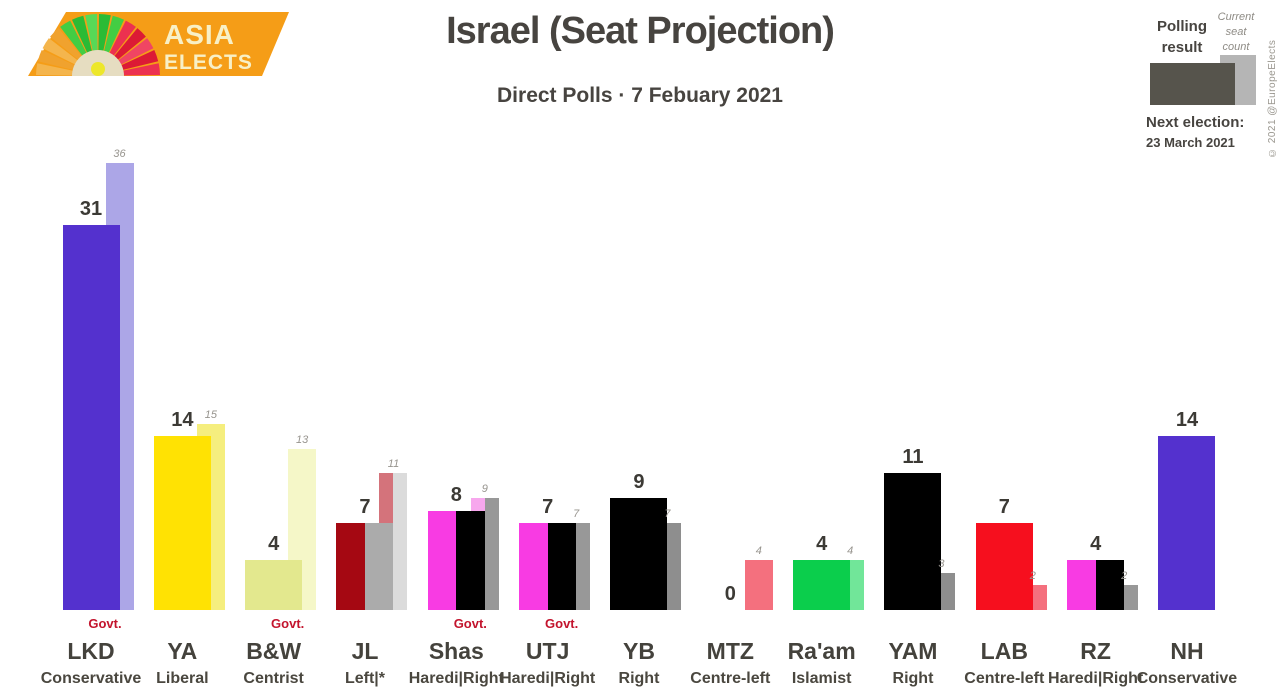  Describe the element at coordinates (1095, 651) in the screenshot. I see `party-abbr: RZ` at that location.